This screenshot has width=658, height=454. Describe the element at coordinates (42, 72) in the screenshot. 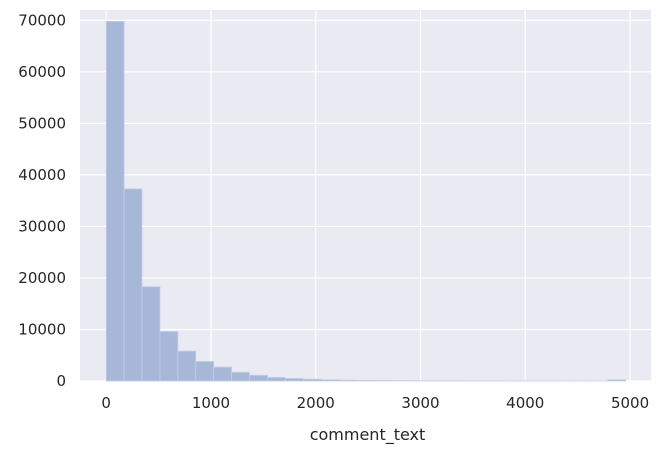

I see `y-tick-label: 60000` at that location.